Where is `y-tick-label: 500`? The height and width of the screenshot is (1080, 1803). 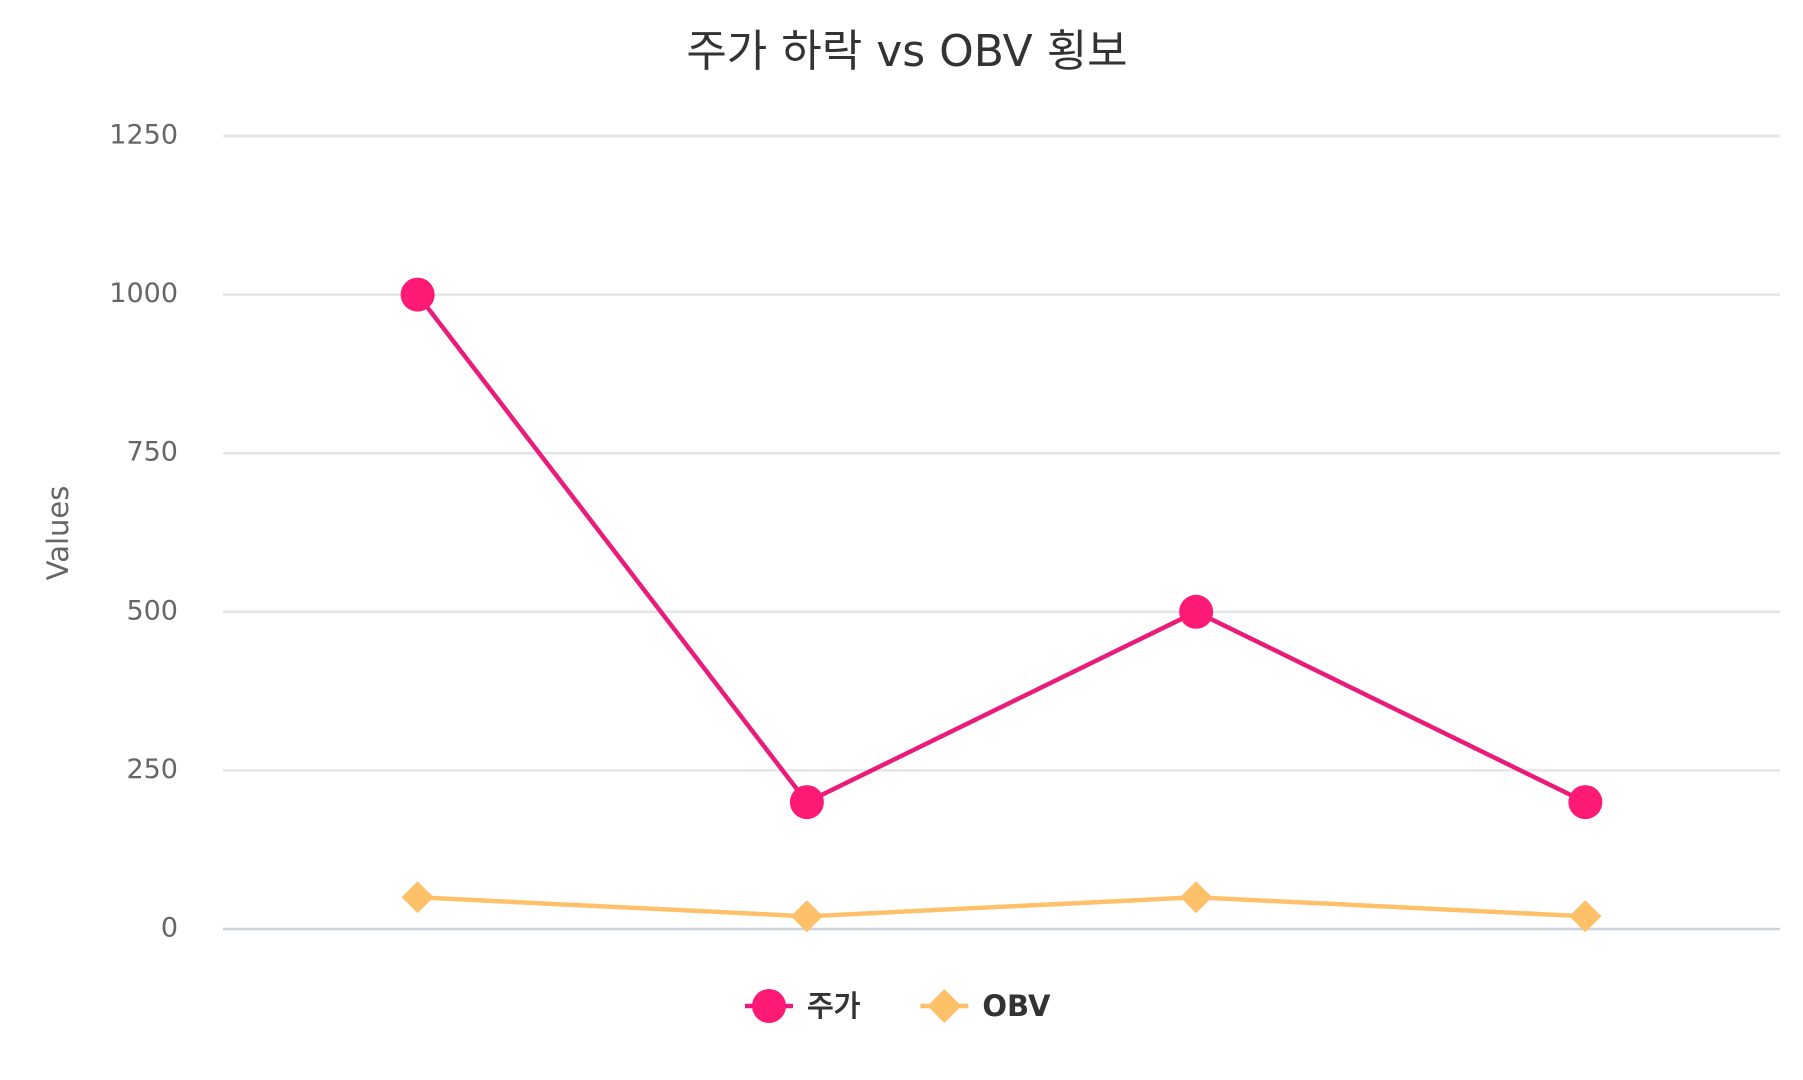
y-tick-label: 500 is located at coordinates (152, 610).